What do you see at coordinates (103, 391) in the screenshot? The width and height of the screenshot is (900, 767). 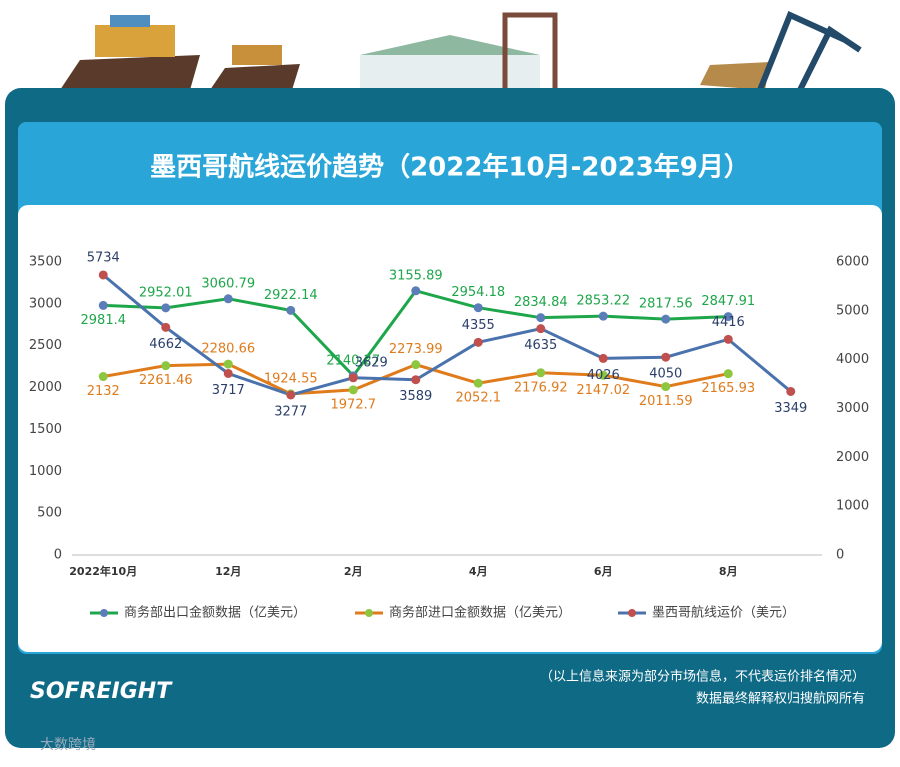 I see `data-label: 2132` at bounding box center [103, 391].